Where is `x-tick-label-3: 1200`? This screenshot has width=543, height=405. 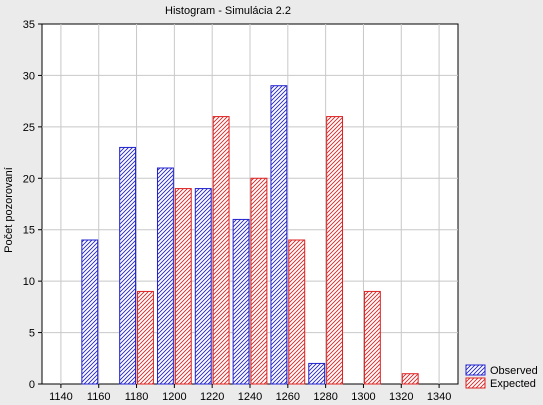
x-tick-label-3: 1200 is located at coordinates (174, 397).